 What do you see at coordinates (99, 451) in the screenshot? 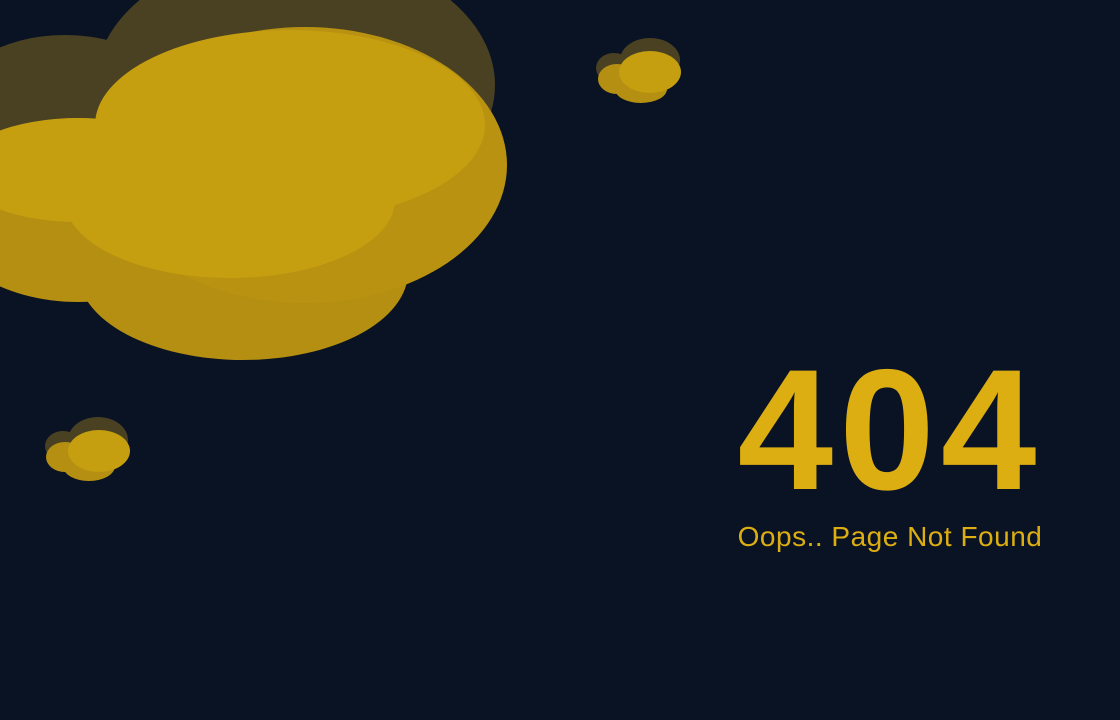
I see `small-cloud-left-main` at bounding box center [99, 451].